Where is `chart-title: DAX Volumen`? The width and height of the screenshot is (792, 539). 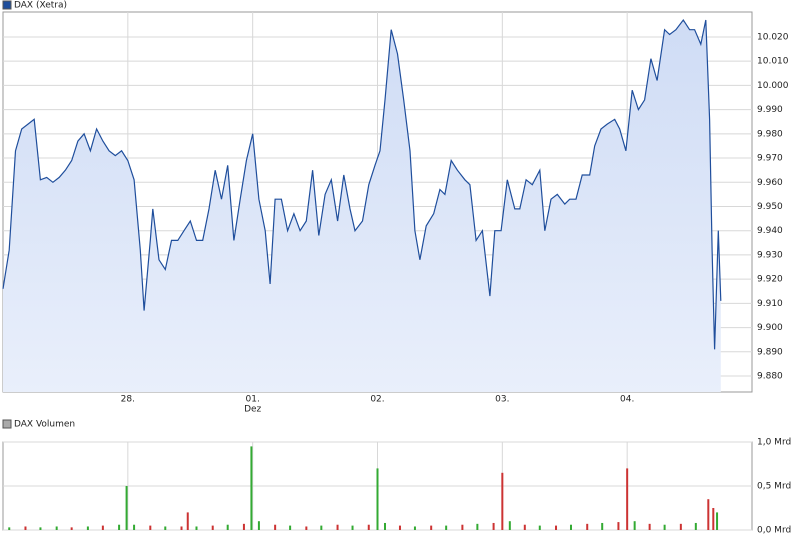 chart-title: DAX Volumen is located at coordinates (44, 425).